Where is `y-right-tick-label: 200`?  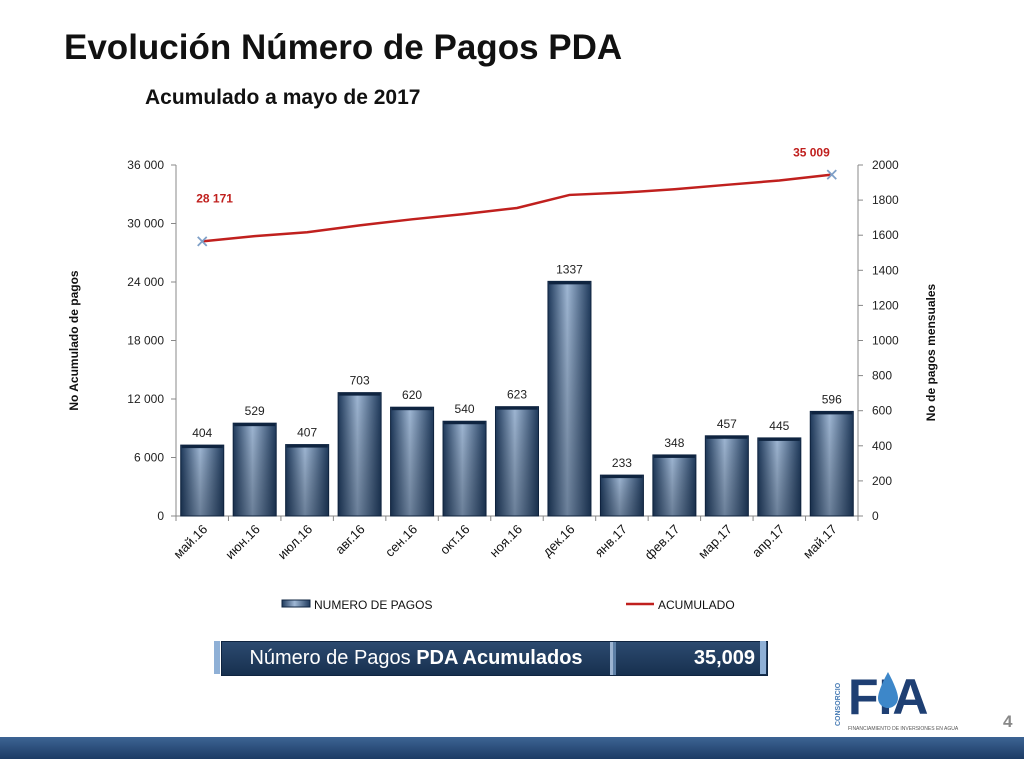 y-right-tick-label: 200 is located at coordinates (882, 481).